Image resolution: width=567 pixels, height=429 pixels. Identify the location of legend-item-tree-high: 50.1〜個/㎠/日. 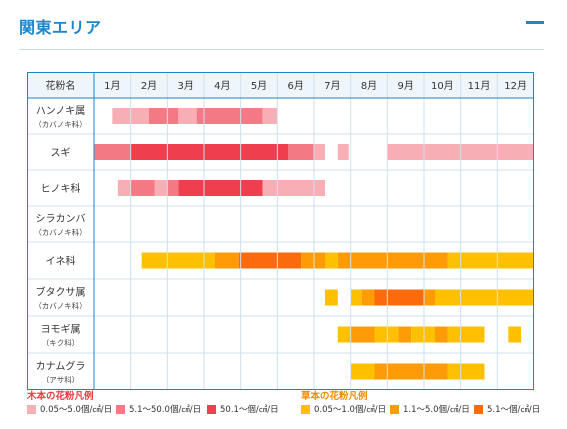
(243, 409).